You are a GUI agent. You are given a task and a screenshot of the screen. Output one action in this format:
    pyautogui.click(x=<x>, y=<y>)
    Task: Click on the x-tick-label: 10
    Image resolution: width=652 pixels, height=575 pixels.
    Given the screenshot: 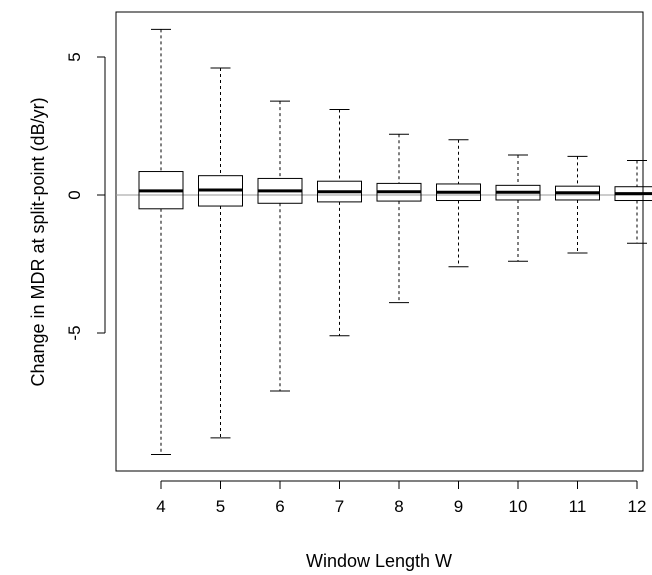 What is the action you would take?
    pyautogui.click(x=518, y=506)
    